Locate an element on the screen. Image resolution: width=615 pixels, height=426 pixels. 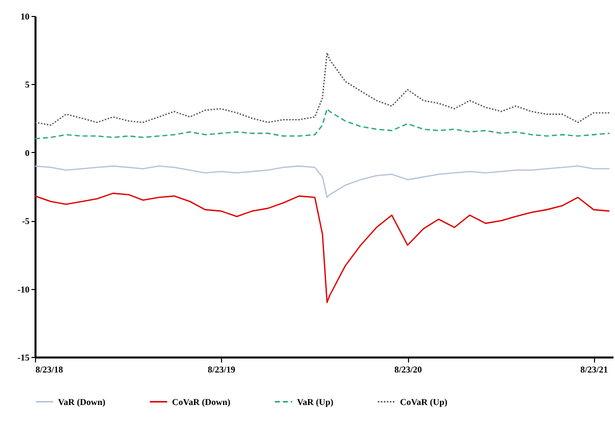
y-tick-label: -10 is located at coordinates (24, 289).